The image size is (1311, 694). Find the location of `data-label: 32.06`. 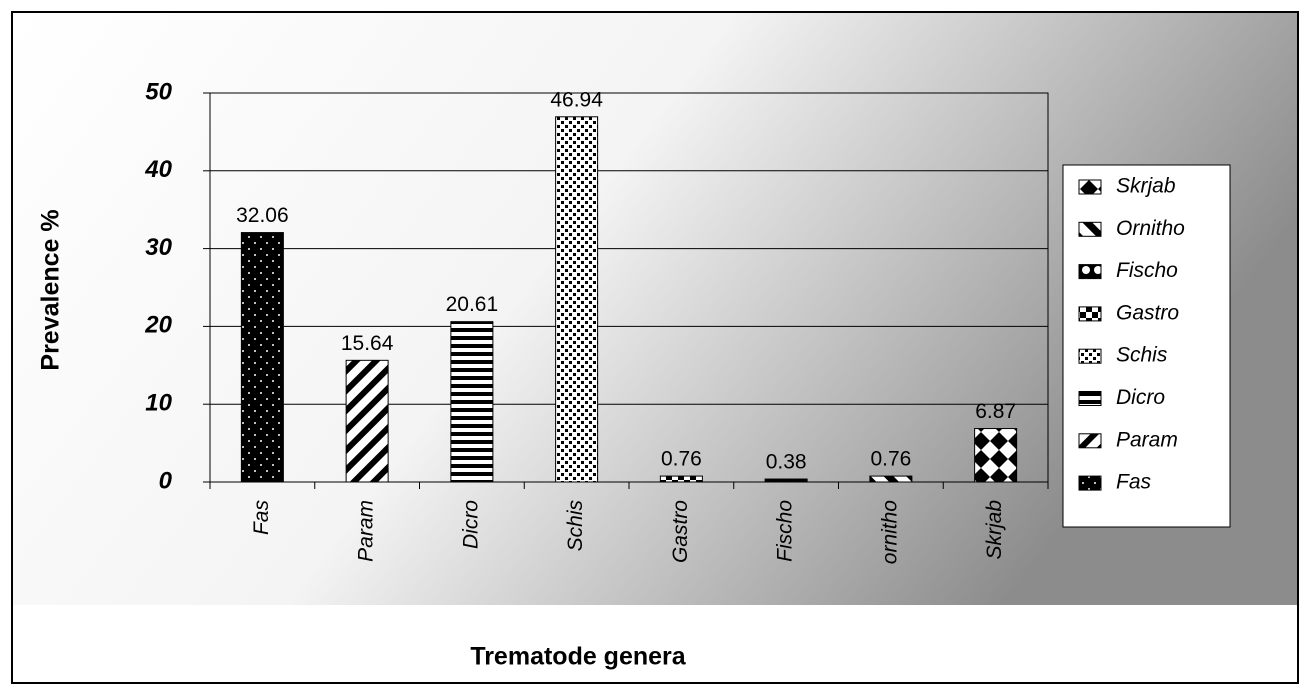

data-label: 32.06 is located at coordinates (262, 215).